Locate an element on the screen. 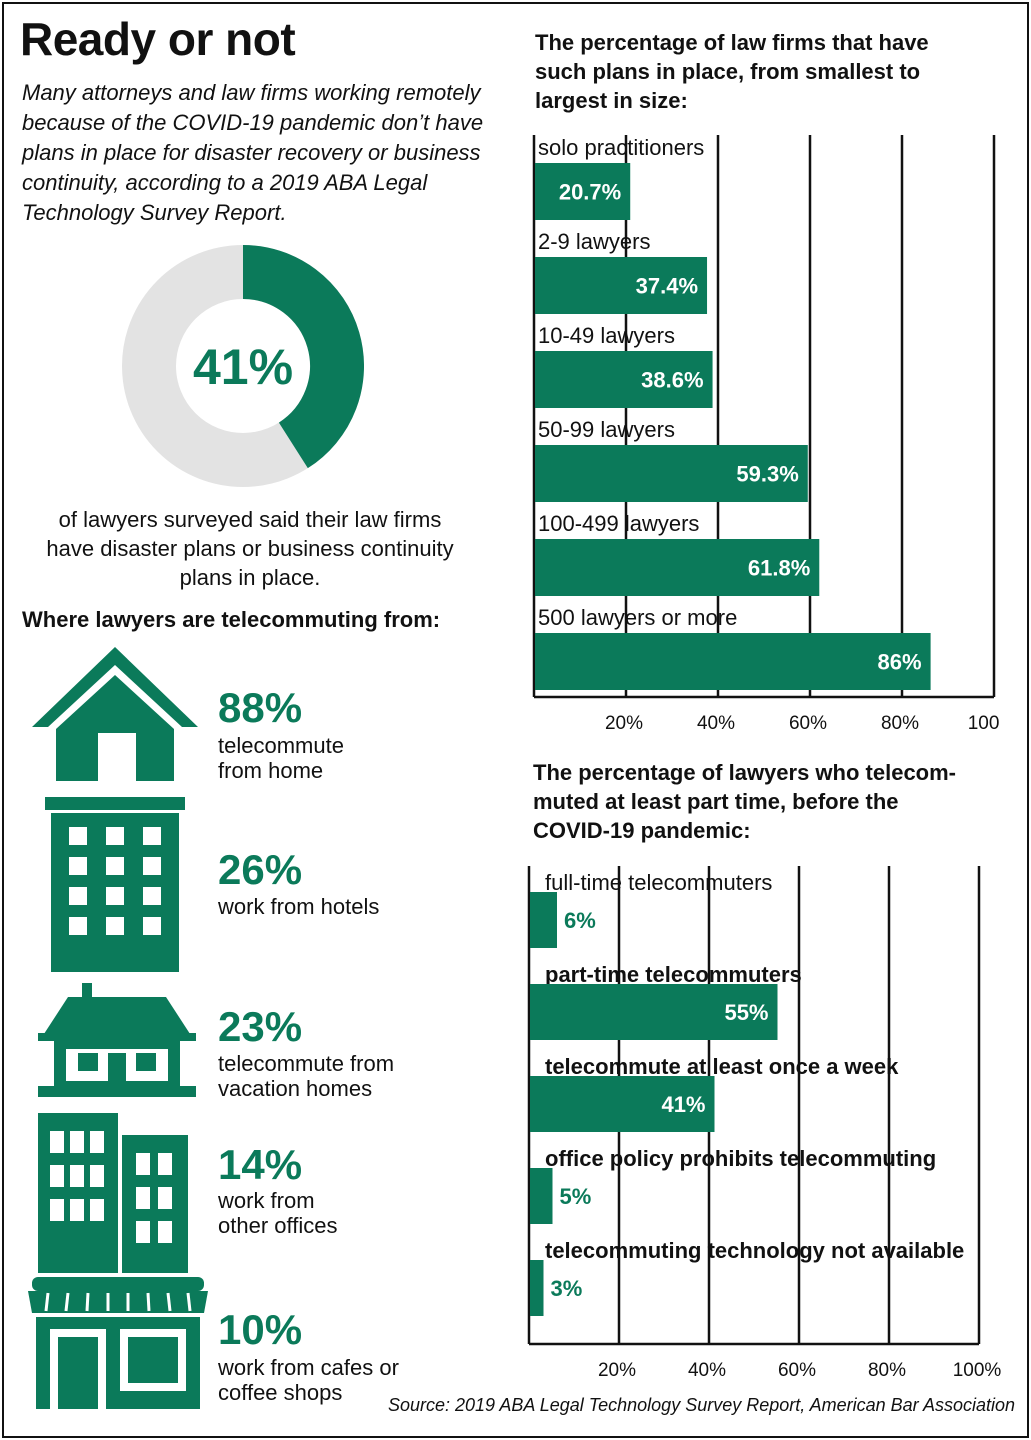  hotels-percent: 26% is located at coordinates (260, 869).